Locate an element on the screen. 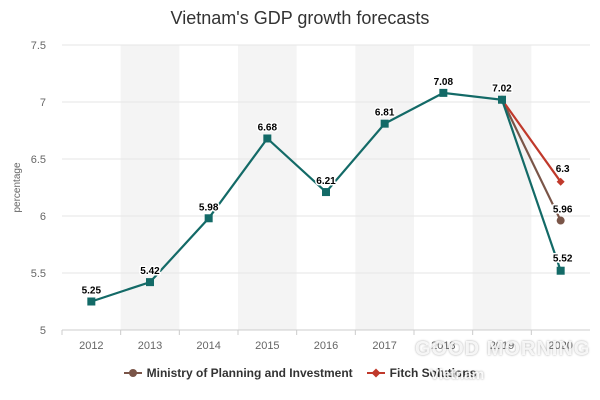 This screenshot has width=600, height=400. legend-marker-fitch is located at coordinates (375, 373).